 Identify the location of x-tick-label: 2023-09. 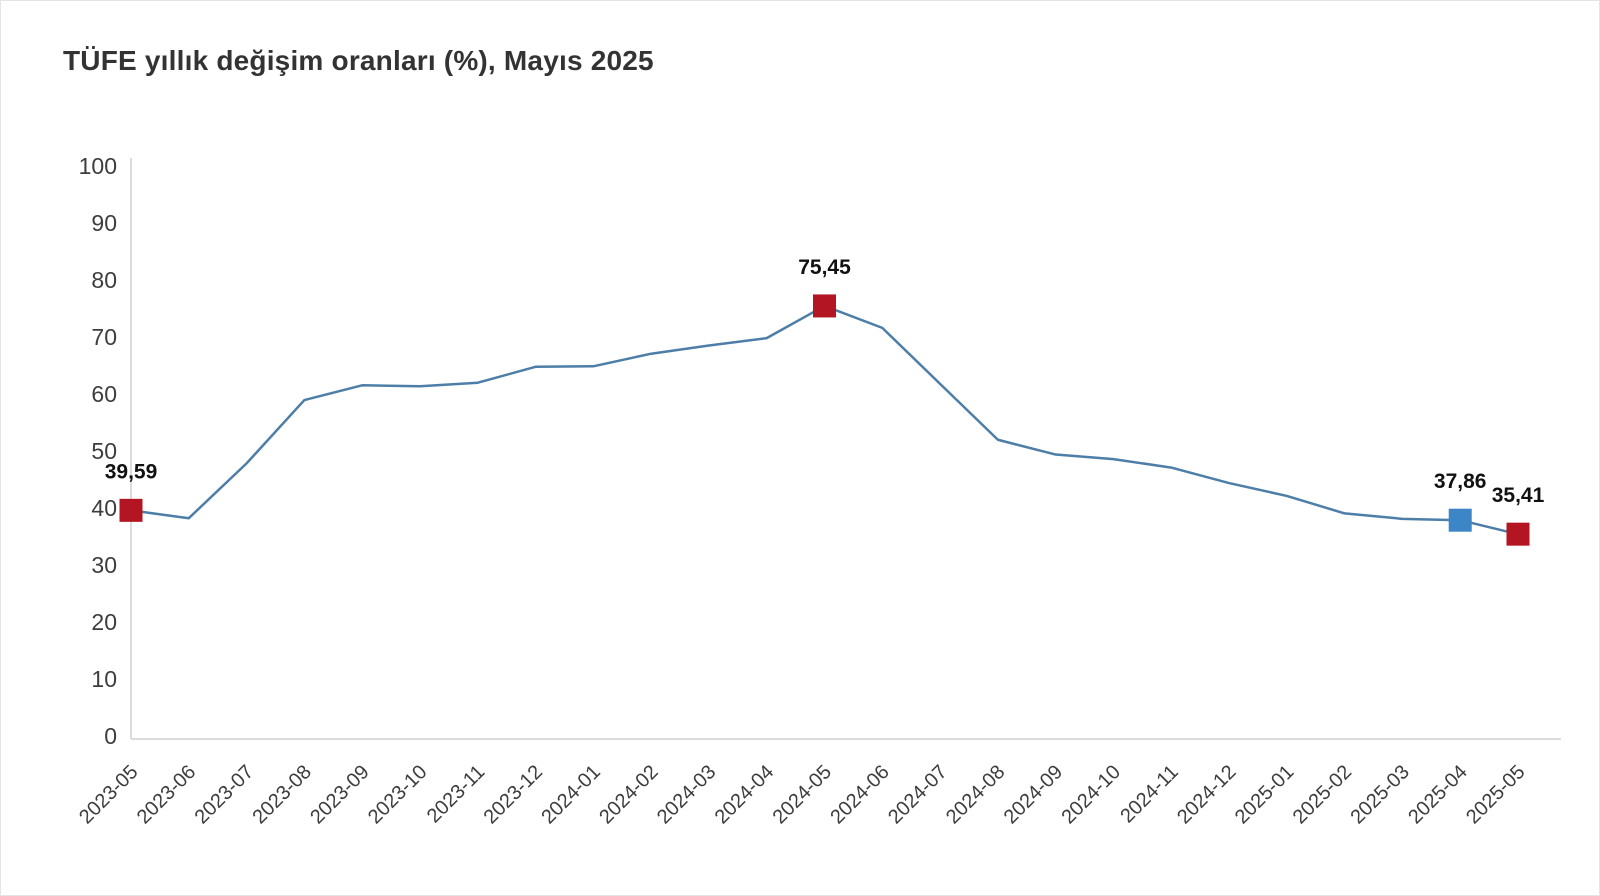
(339, 794).